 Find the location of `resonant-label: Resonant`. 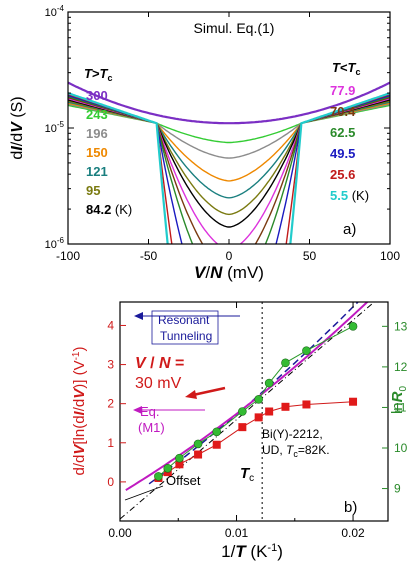

resonant-label: Resonant is located at coordinates (184, 320).